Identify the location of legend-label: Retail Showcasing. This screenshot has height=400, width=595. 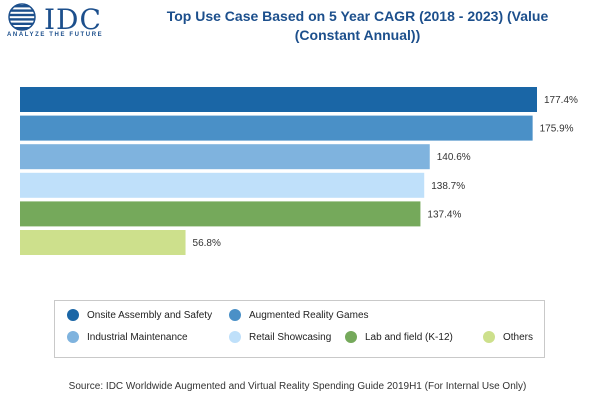
(290, 337).